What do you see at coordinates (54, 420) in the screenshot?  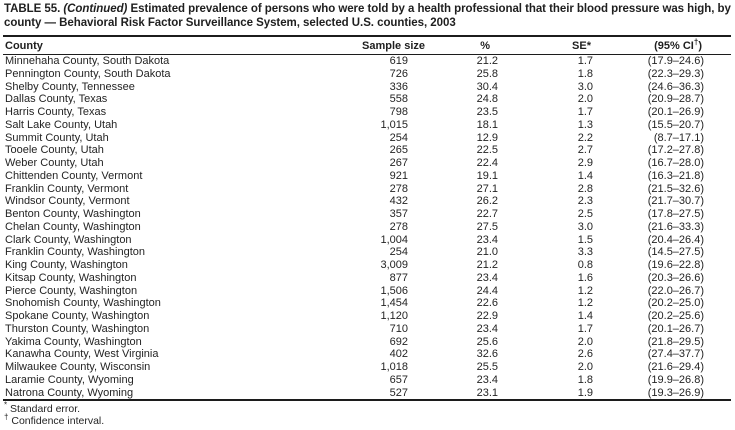 I see `footnote-confidence-interval: † Confidence interval.` at bounding box center [54, 420].